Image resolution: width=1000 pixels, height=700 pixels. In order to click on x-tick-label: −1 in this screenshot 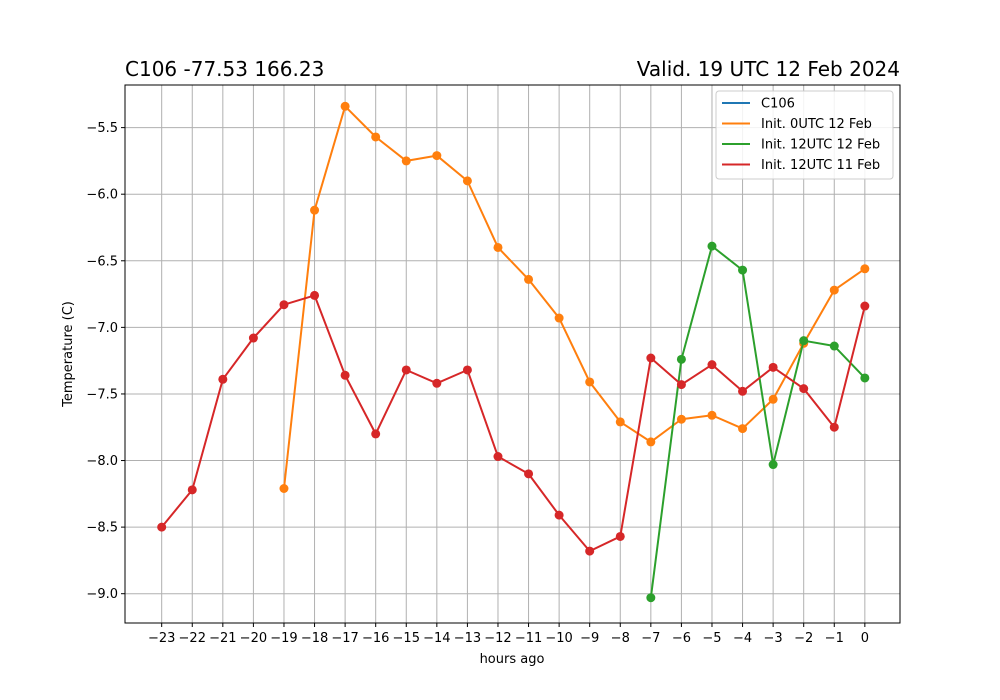, I will do `click(834, 638)`.